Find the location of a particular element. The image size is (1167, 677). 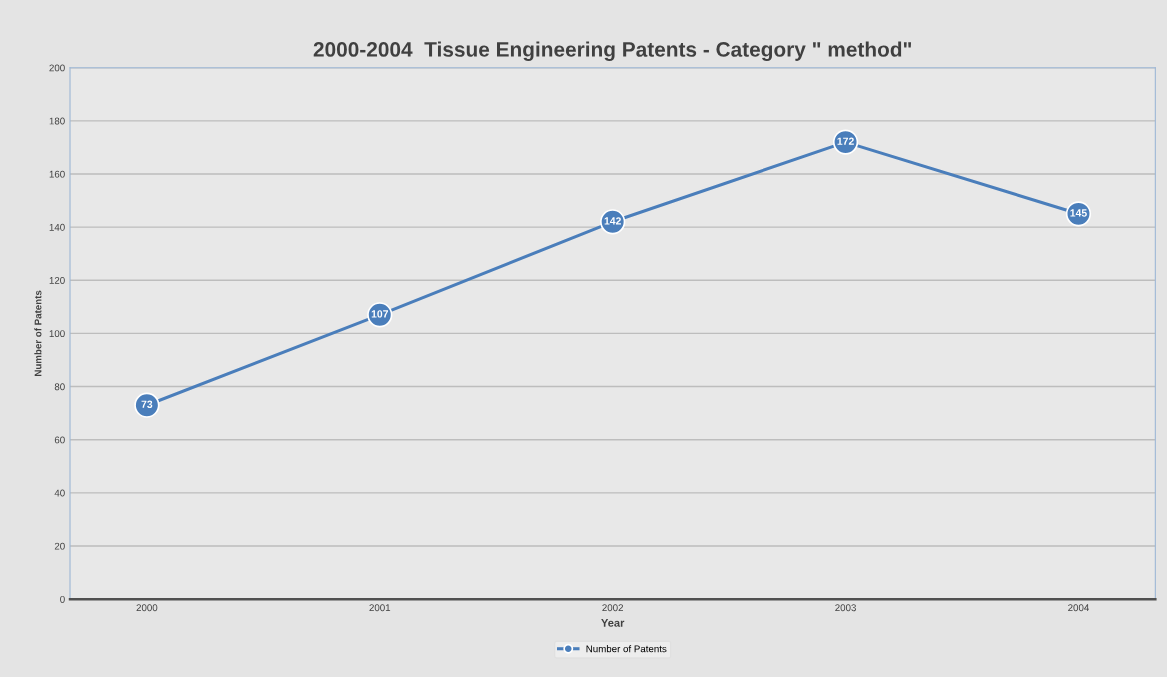

y-tick-label: 20 is located at coordinates (59, 546).